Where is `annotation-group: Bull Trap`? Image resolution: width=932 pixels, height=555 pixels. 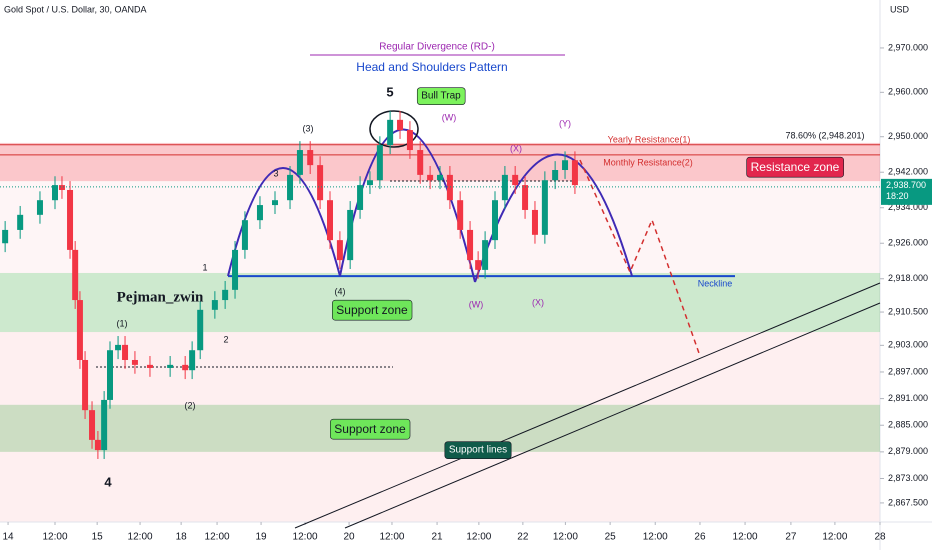
annotation-group: Bull Trap is located at coordinates (441, 96).